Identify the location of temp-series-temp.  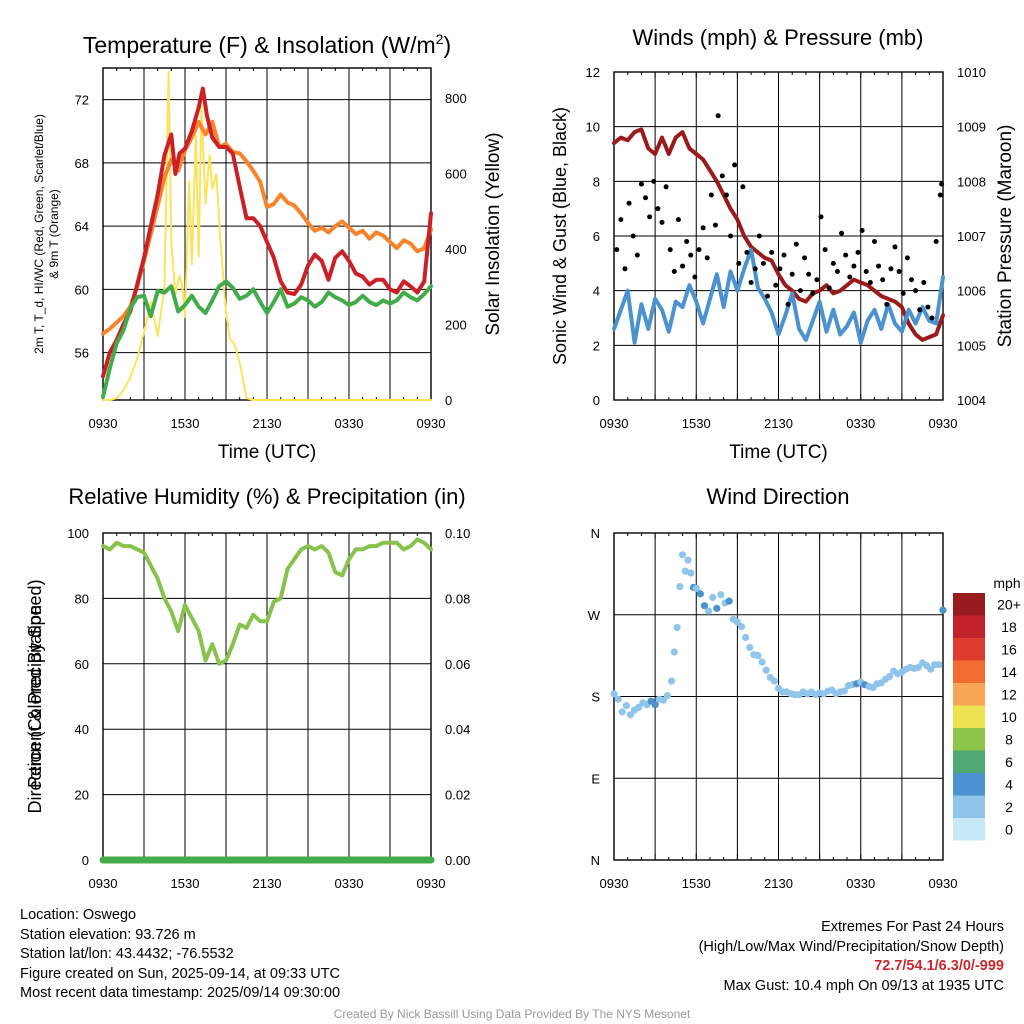
(267, 232).